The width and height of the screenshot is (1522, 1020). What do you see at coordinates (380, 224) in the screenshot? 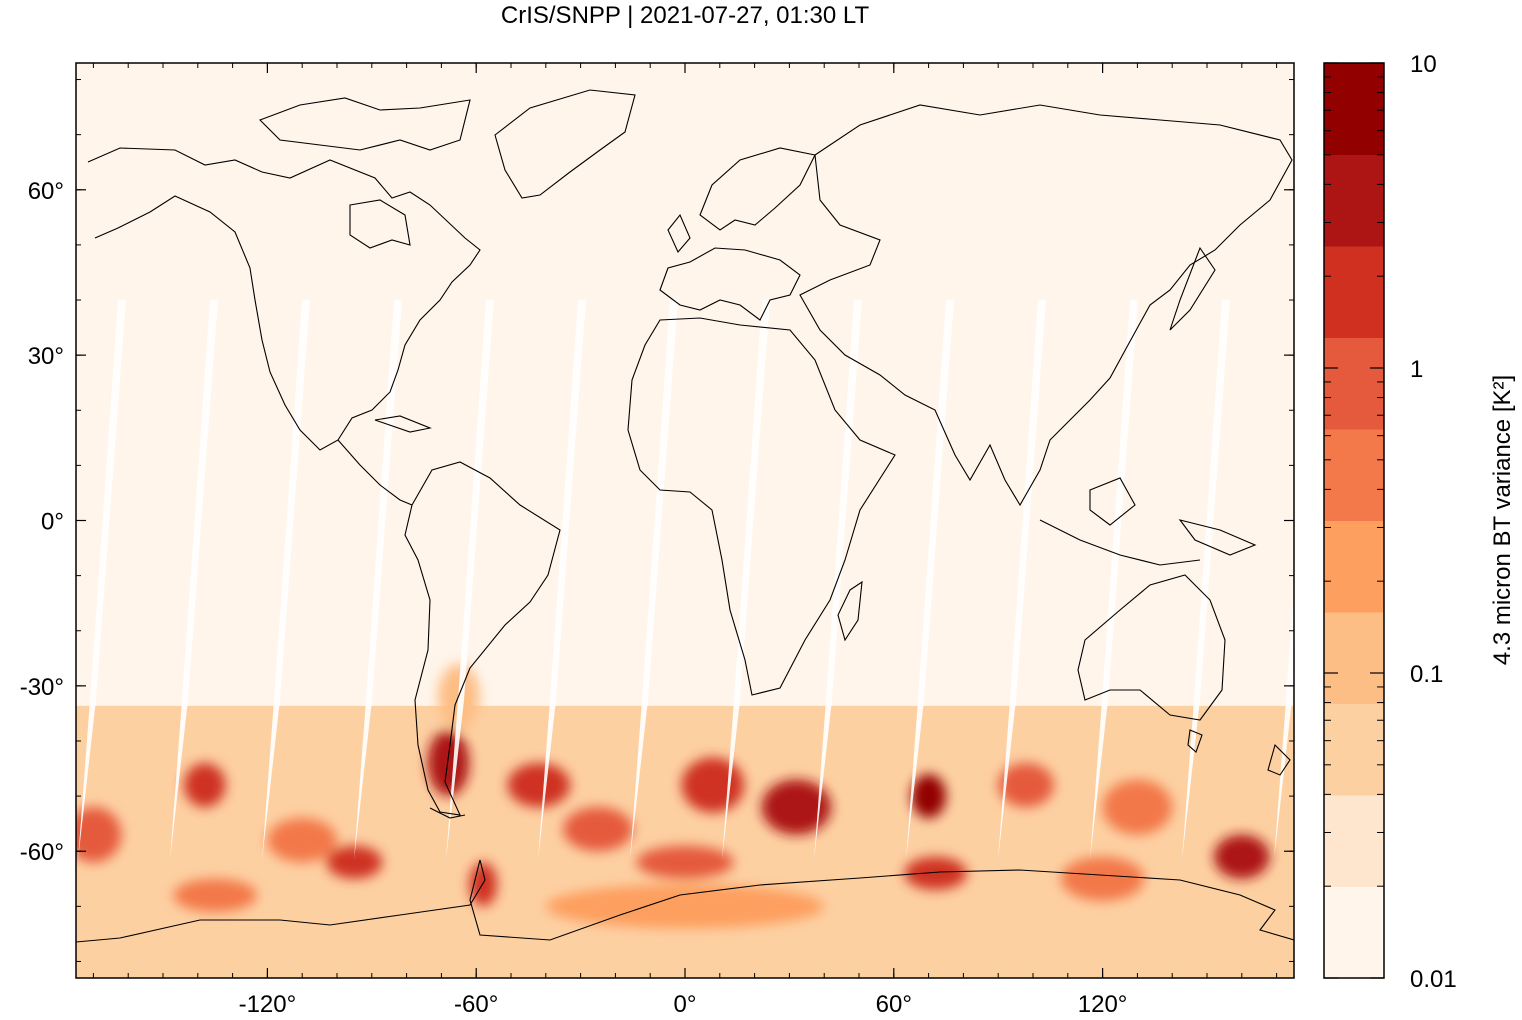
I see `coastline-hudson-bay` at bounding box center [380, 224].